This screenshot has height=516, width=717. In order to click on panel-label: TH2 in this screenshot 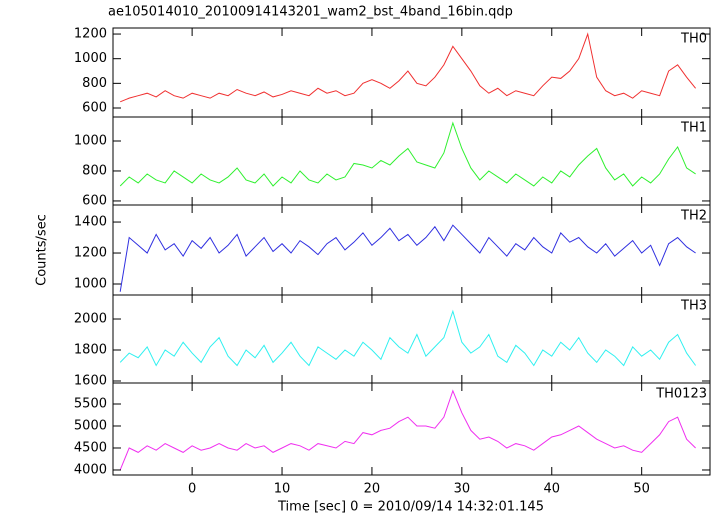, I will do `click(693, 216)`.